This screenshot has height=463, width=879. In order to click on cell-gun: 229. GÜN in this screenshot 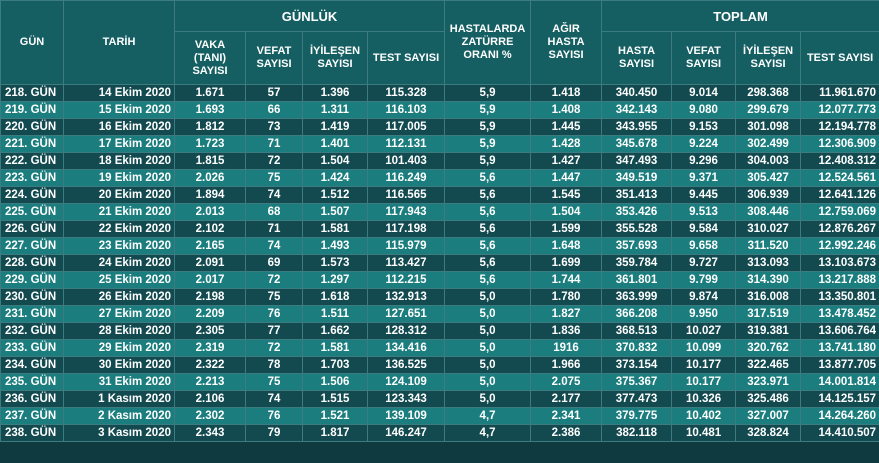, I will do `click(32, 280)`.